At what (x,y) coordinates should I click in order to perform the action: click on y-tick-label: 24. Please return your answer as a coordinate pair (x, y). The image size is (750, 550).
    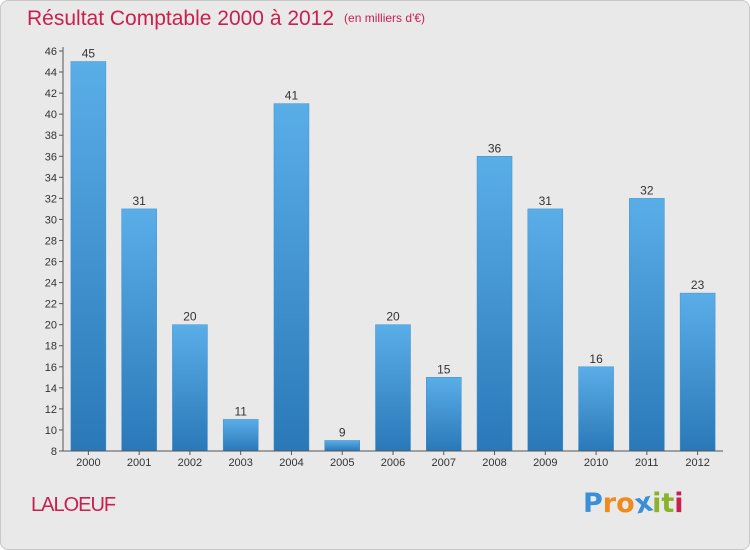
    Looking at the image, I should click on (51, 284).